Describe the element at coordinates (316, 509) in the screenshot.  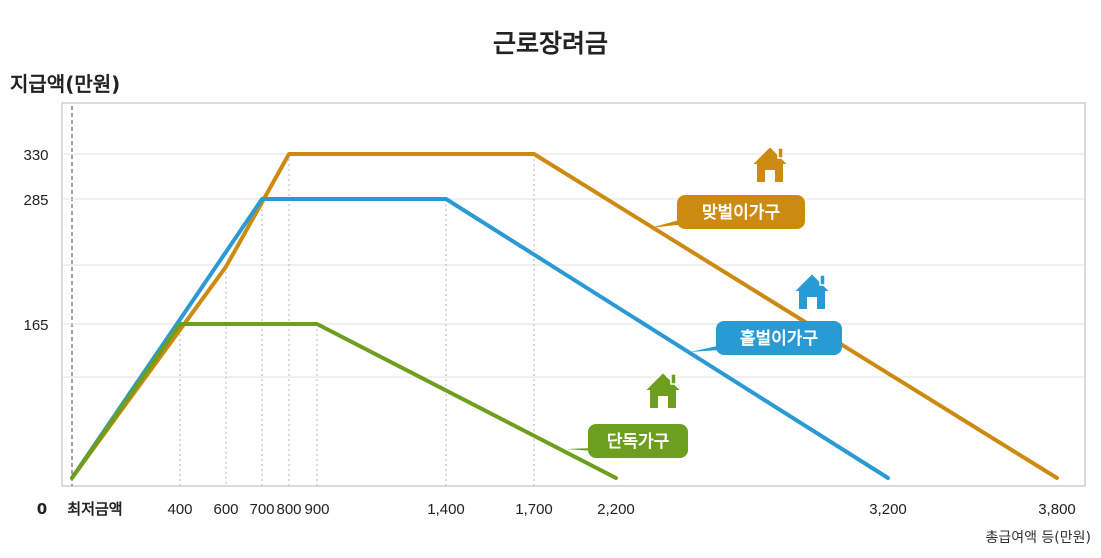
I see `x-tick-label: 900` at that location.